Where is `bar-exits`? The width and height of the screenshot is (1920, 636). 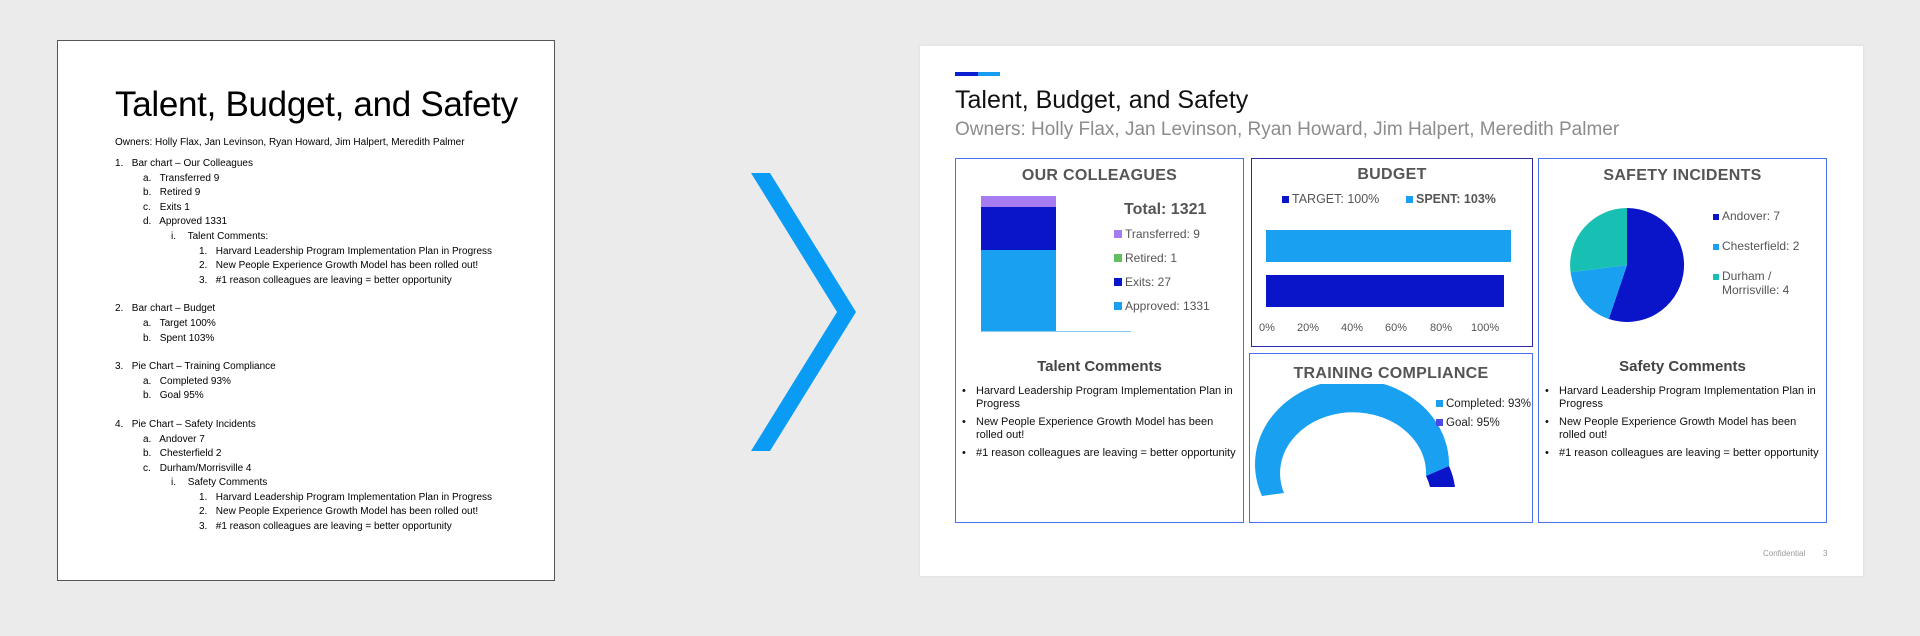 bar-exits is located at coordinates (1018, 228).